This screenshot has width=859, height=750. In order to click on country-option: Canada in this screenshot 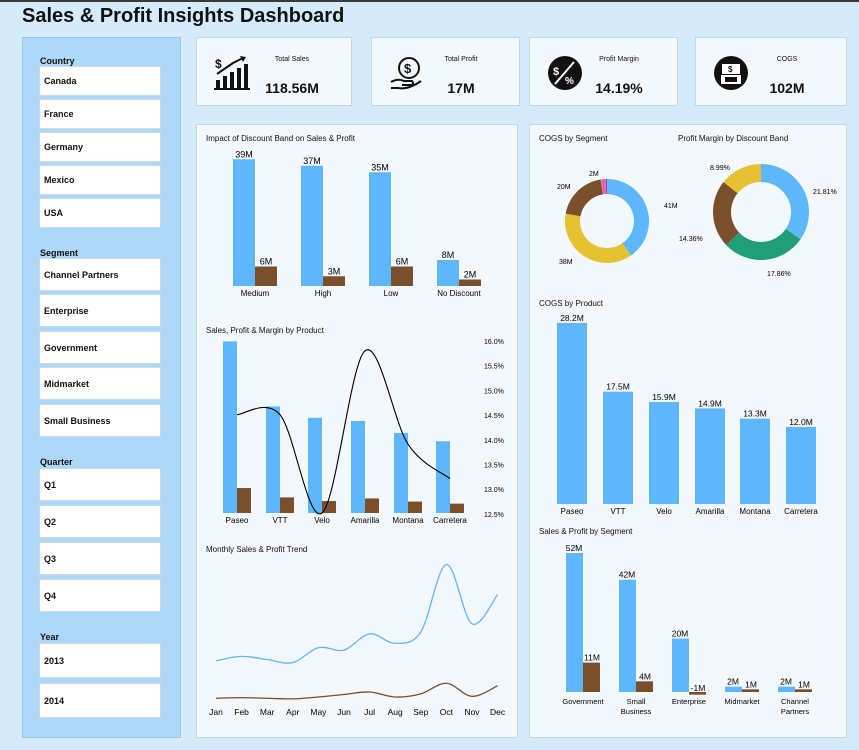, I will do `click(100, 81)`.